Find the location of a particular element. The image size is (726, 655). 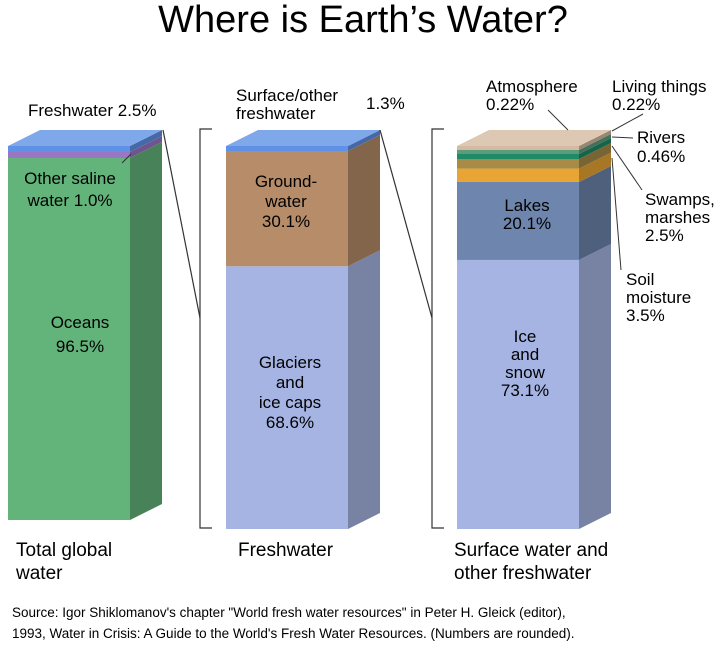

bar-2-segment-2-label-line: water is located at coordinates (285, 201).